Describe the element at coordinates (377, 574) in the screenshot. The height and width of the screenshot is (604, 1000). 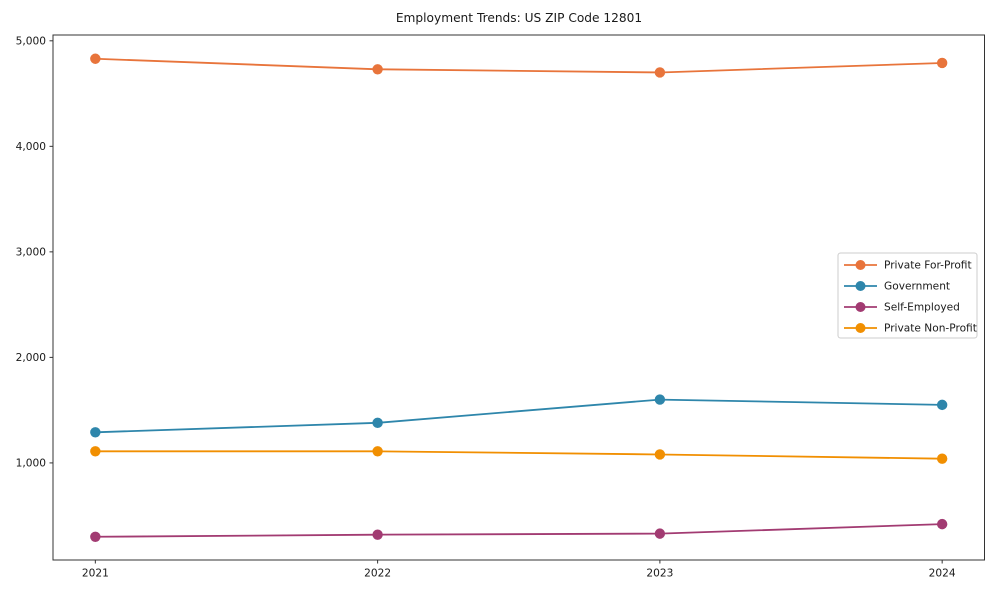
I see `x-tick-label: 2022` at that location.